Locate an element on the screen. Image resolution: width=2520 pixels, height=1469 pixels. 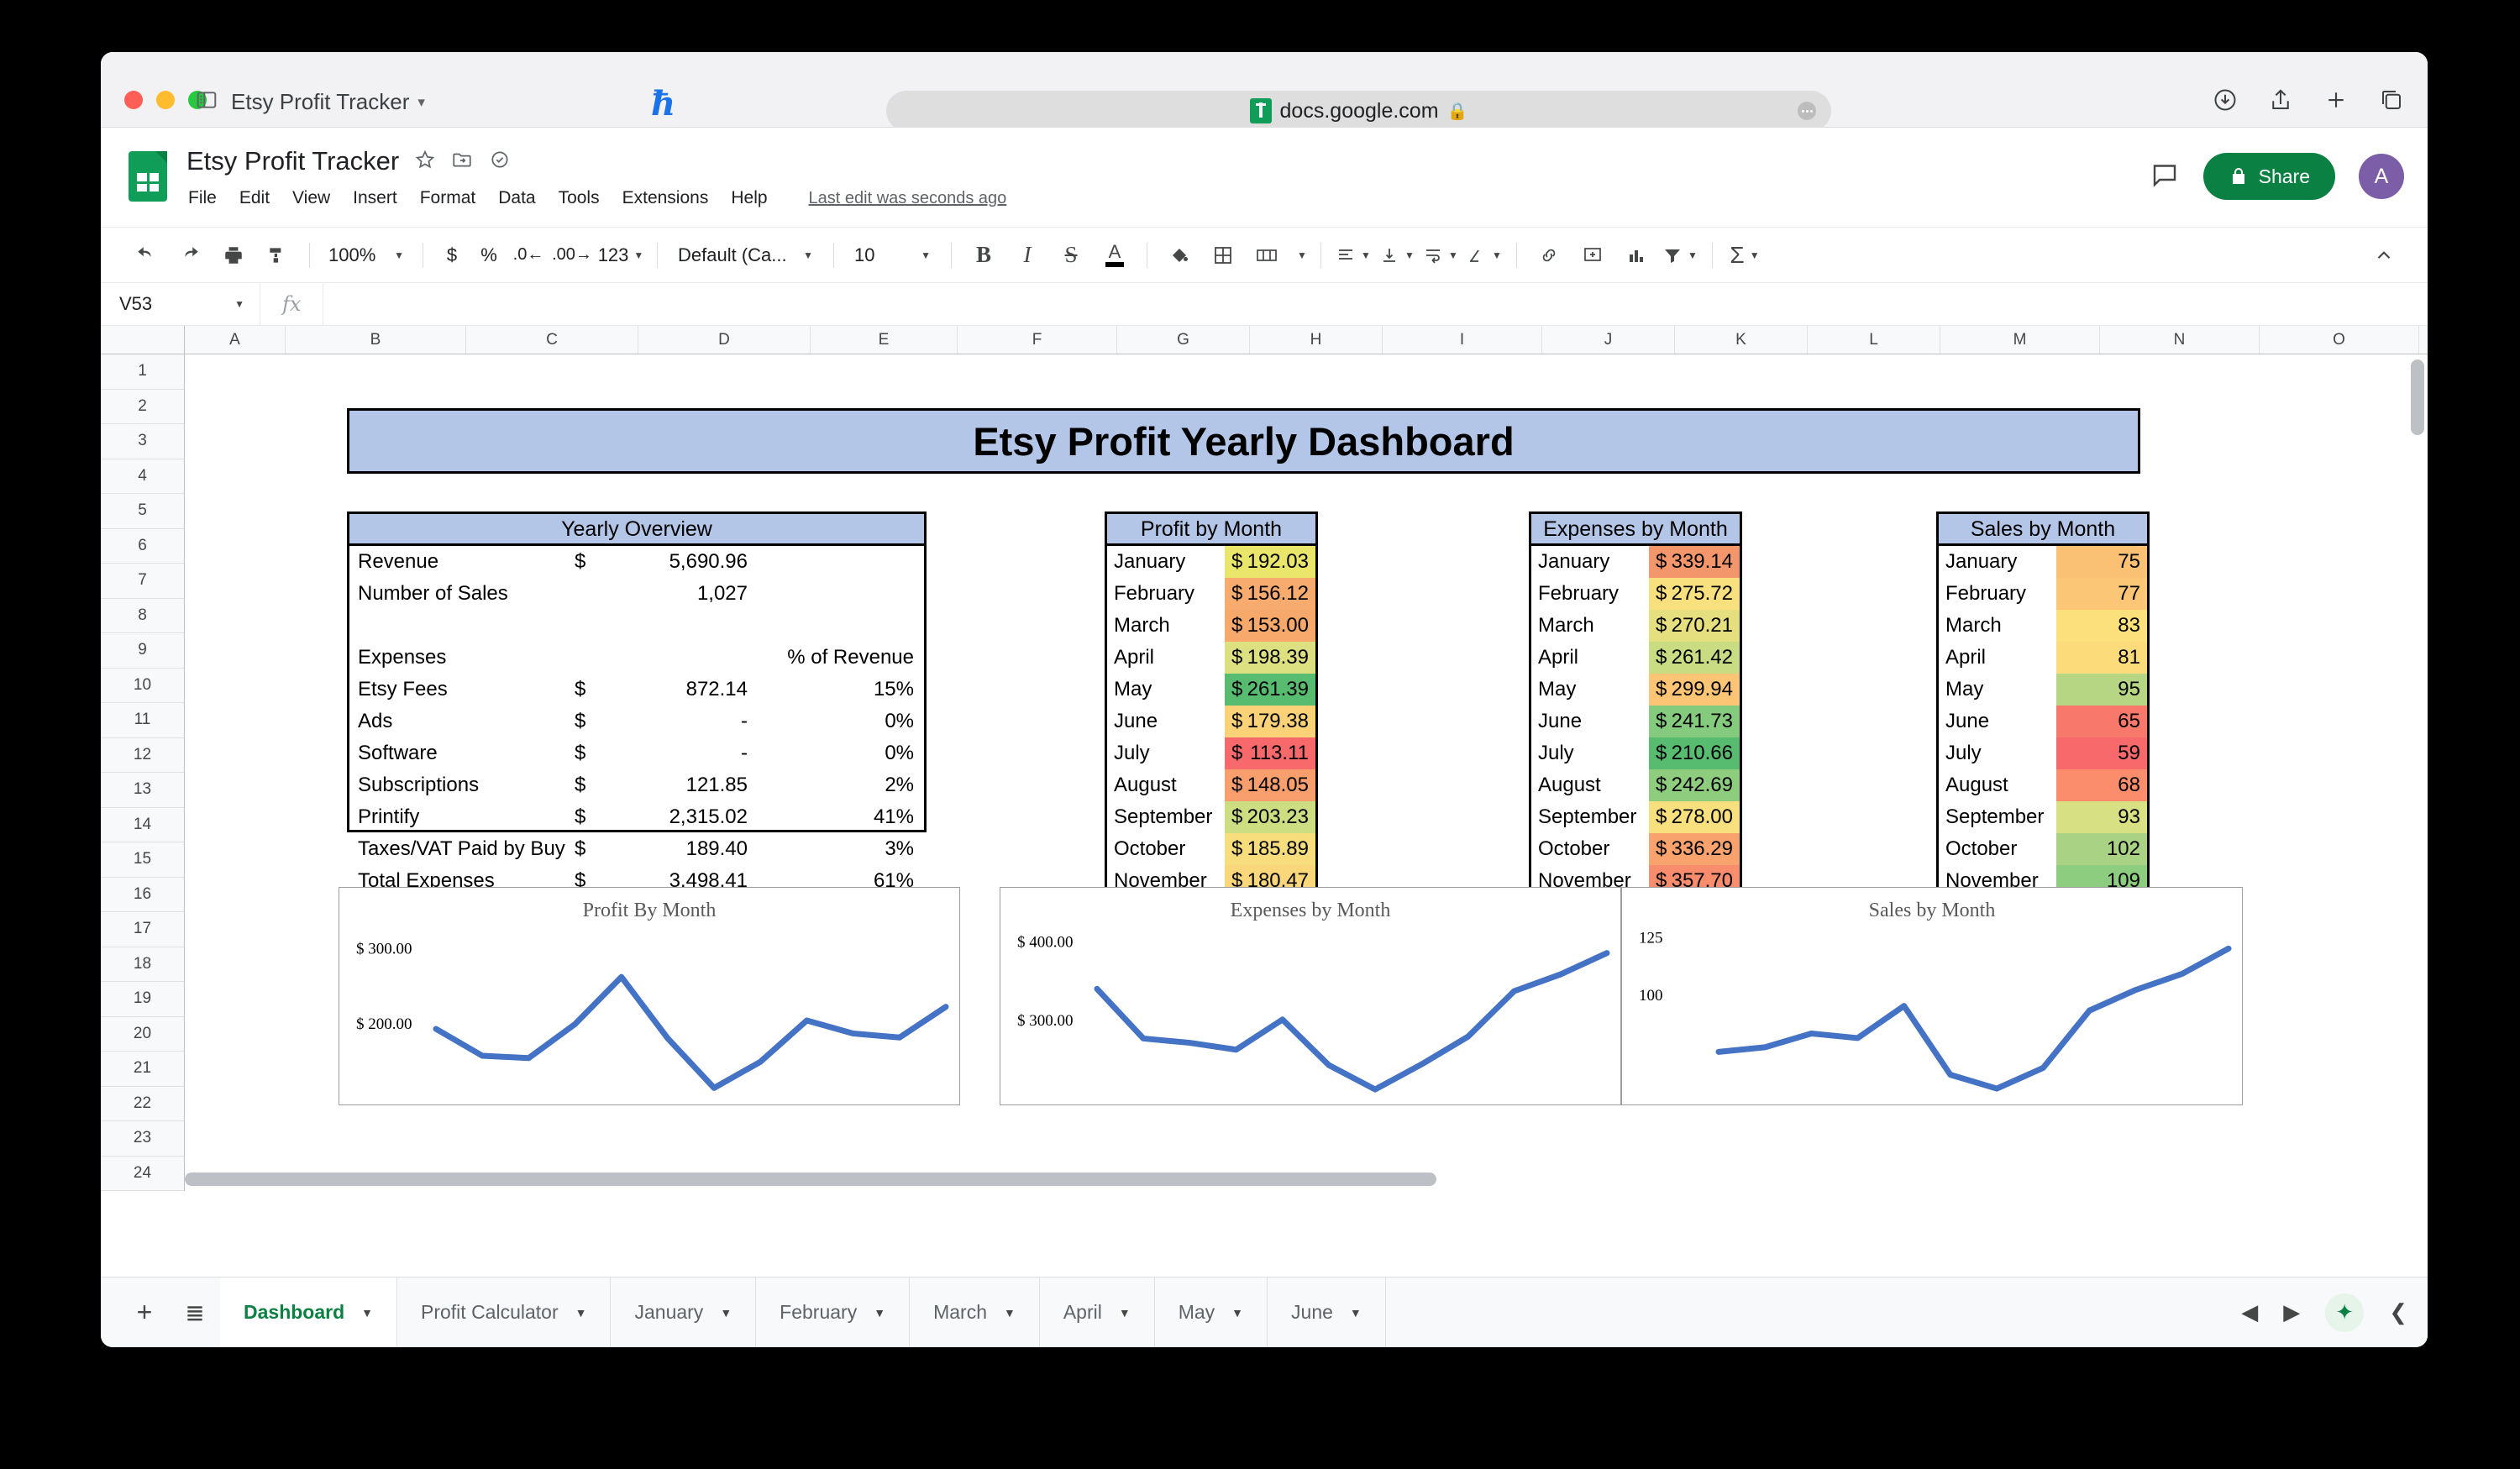
table-row: Revenue $5,690.96 is located at coordinates (636, 562).